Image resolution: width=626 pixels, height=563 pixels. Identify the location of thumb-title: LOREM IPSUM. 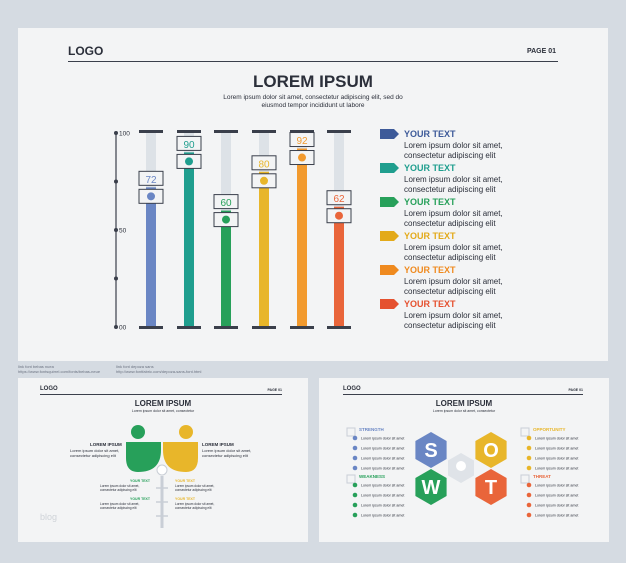
(163, 403).